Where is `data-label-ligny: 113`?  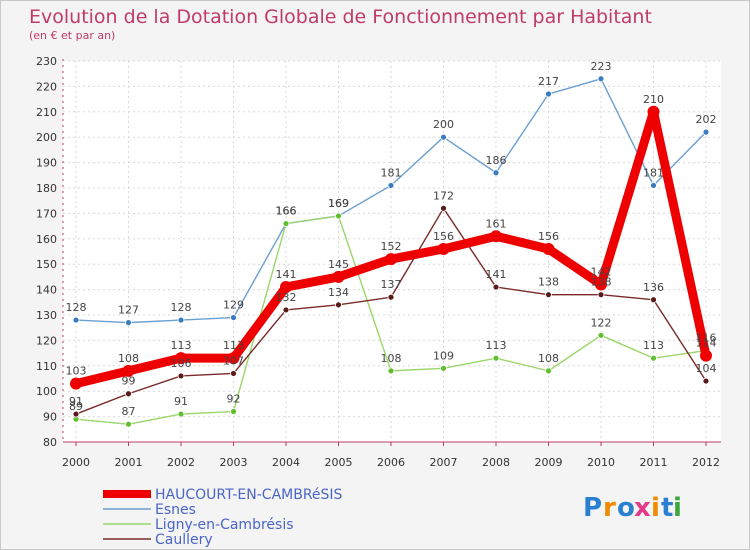 data-label-ligny: 113 is located at coordinates (653, 345).